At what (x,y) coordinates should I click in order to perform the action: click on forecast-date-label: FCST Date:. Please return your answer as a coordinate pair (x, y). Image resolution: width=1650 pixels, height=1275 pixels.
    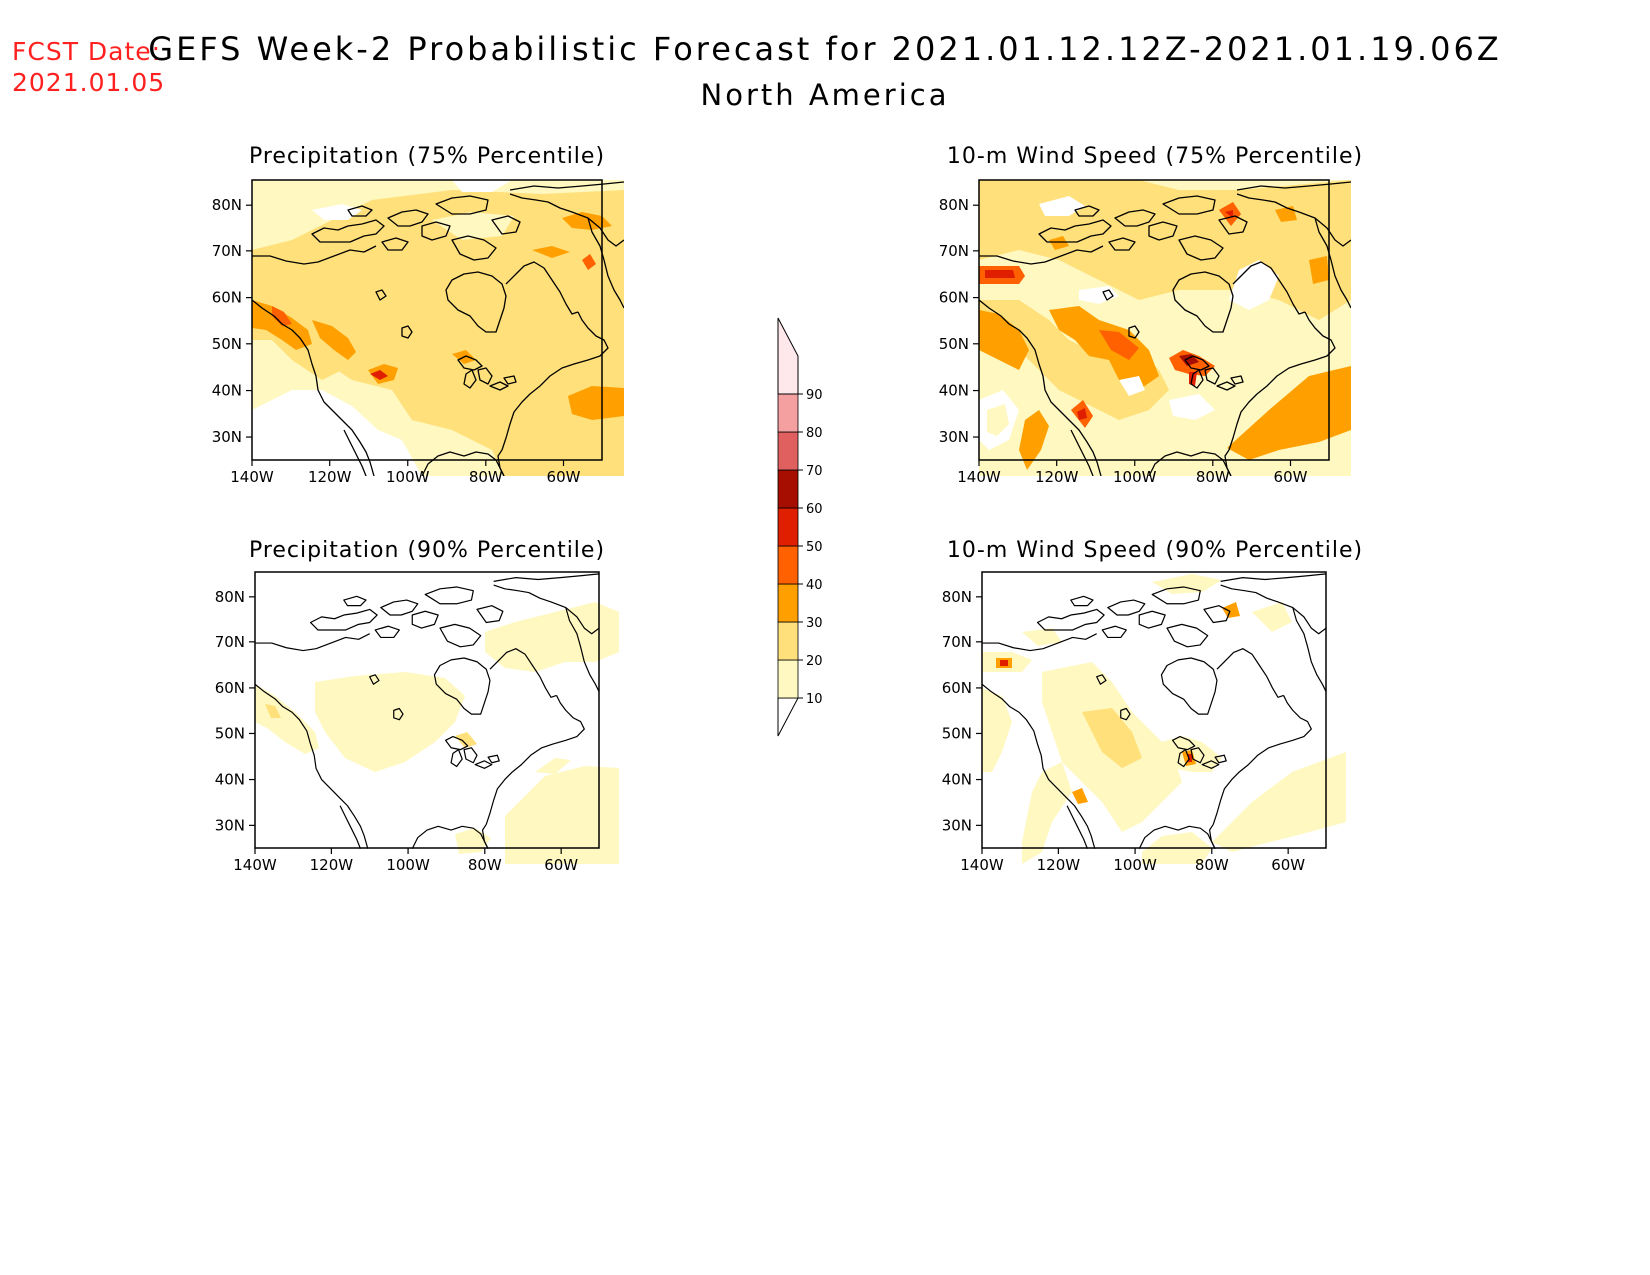
    Looking at the image, I should click on (87, 51).